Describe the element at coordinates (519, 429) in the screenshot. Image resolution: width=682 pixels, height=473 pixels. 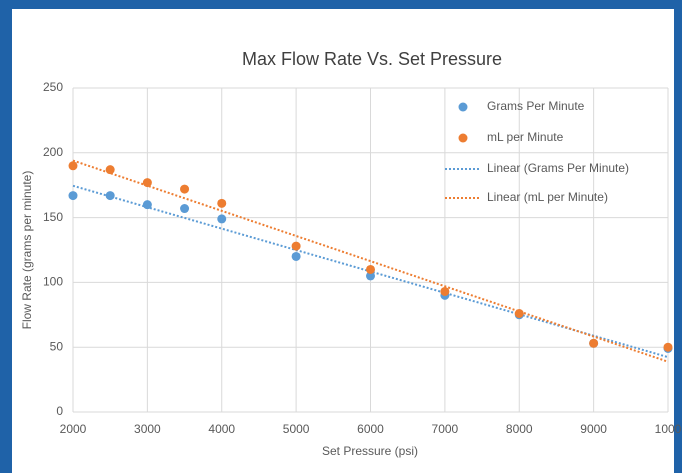
I see `x-tick-label: 8000` at that location.